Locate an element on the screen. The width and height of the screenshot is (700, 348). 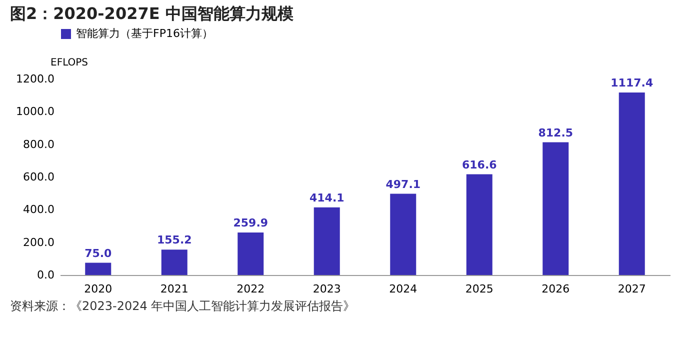
data-label: 414.1 is located at coordinates (326, 197).